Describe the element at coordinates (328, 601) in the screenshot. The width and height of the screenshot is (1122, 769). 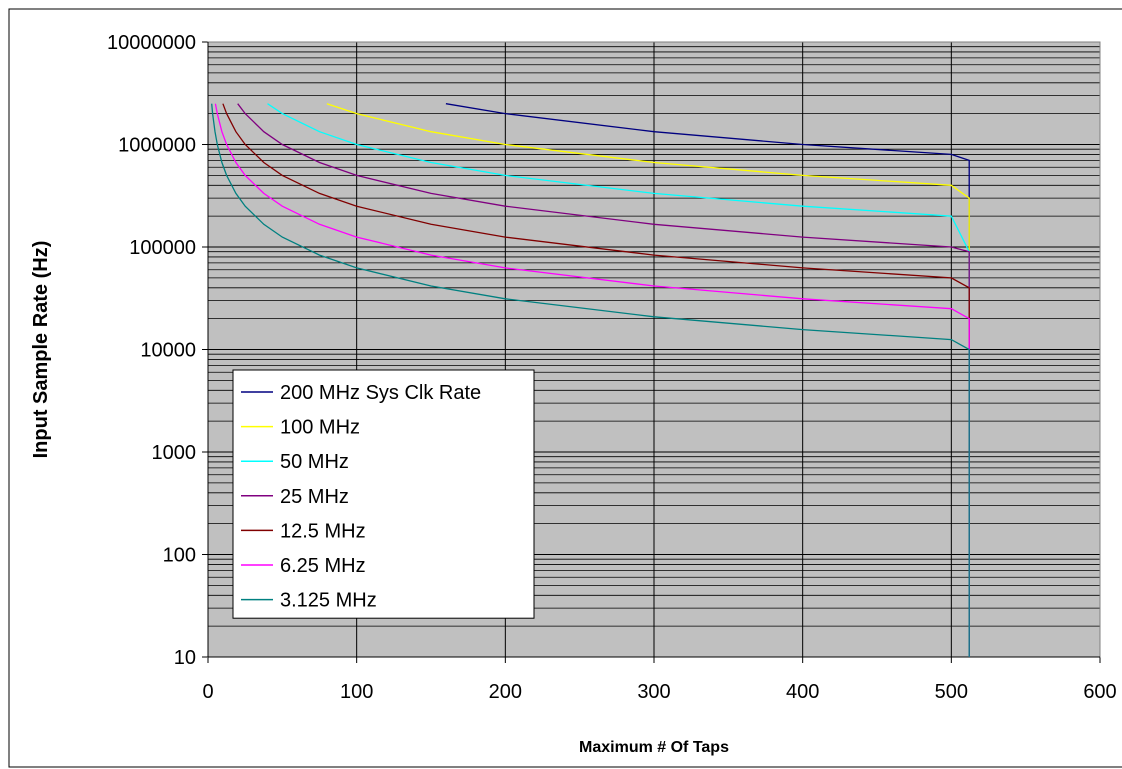
I see `legend-label: 3.125 MHz` at that location.